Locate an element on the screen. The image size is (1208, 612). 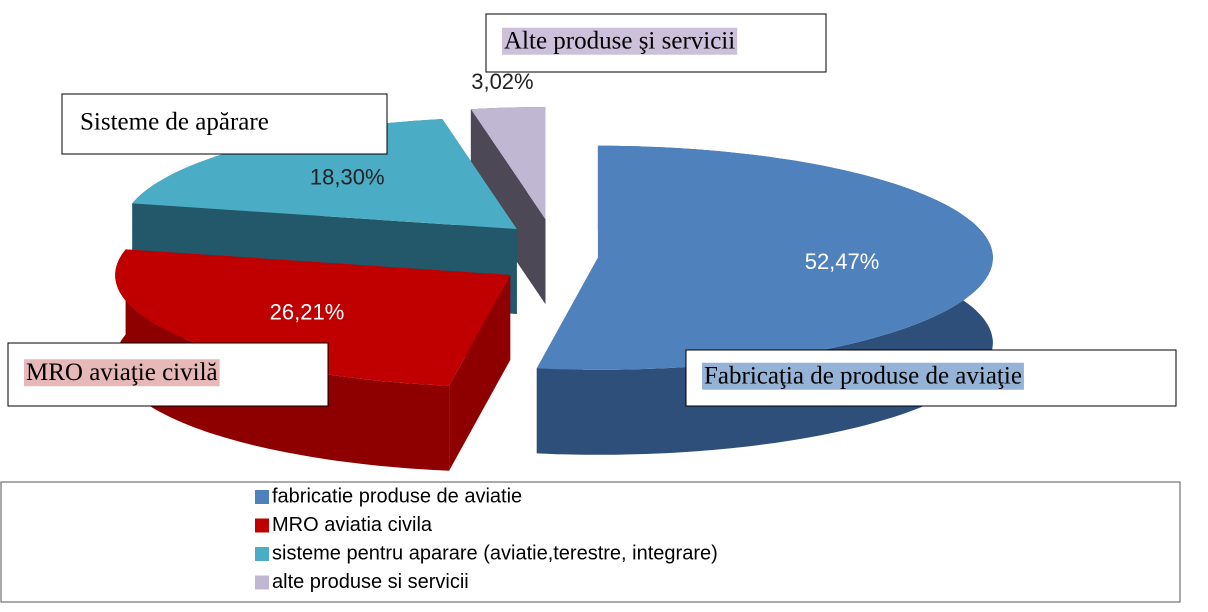
value-label: 26,21% is located at coordinates (307, 312).